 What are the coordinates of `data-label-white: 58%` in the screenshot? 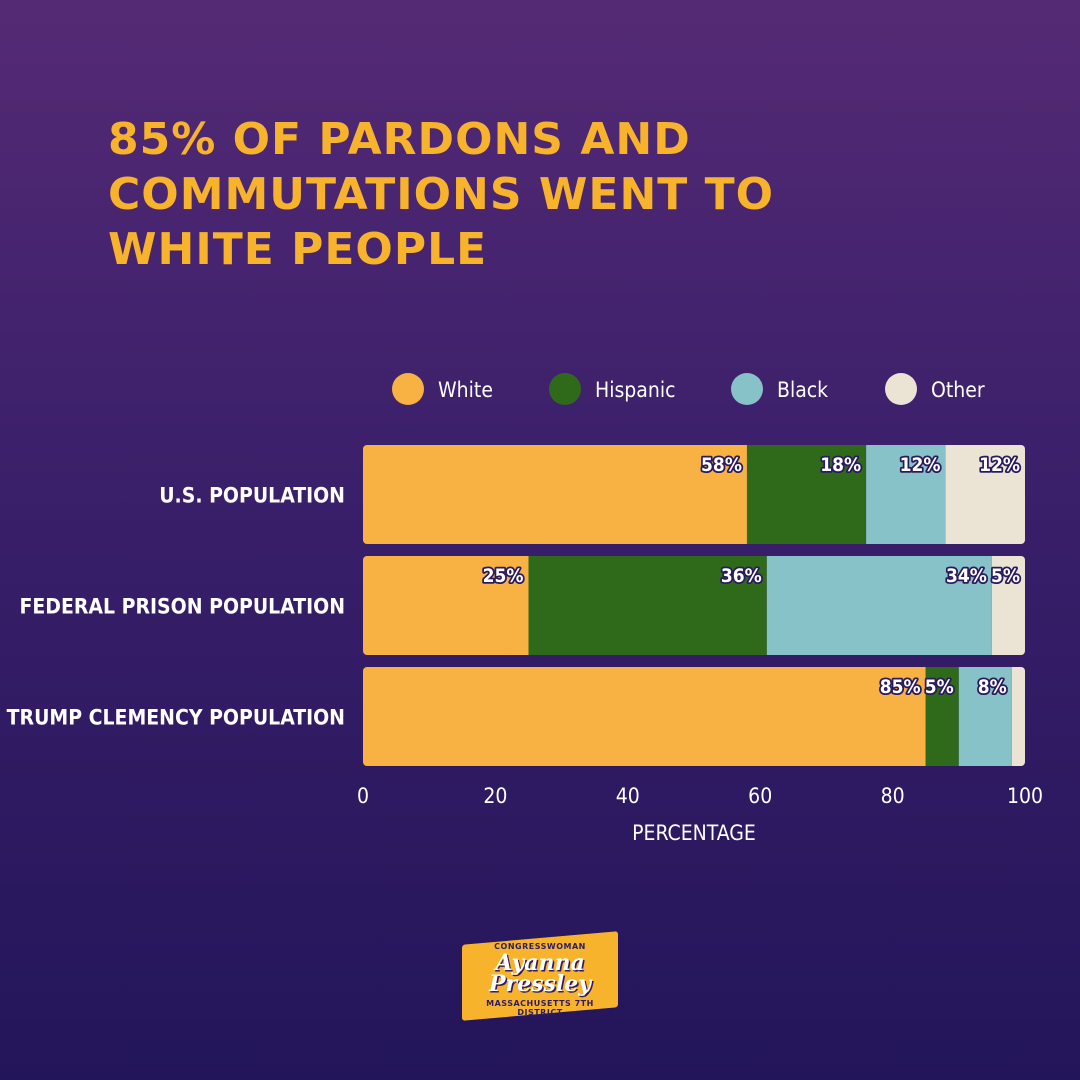 It's located at (721, 465).